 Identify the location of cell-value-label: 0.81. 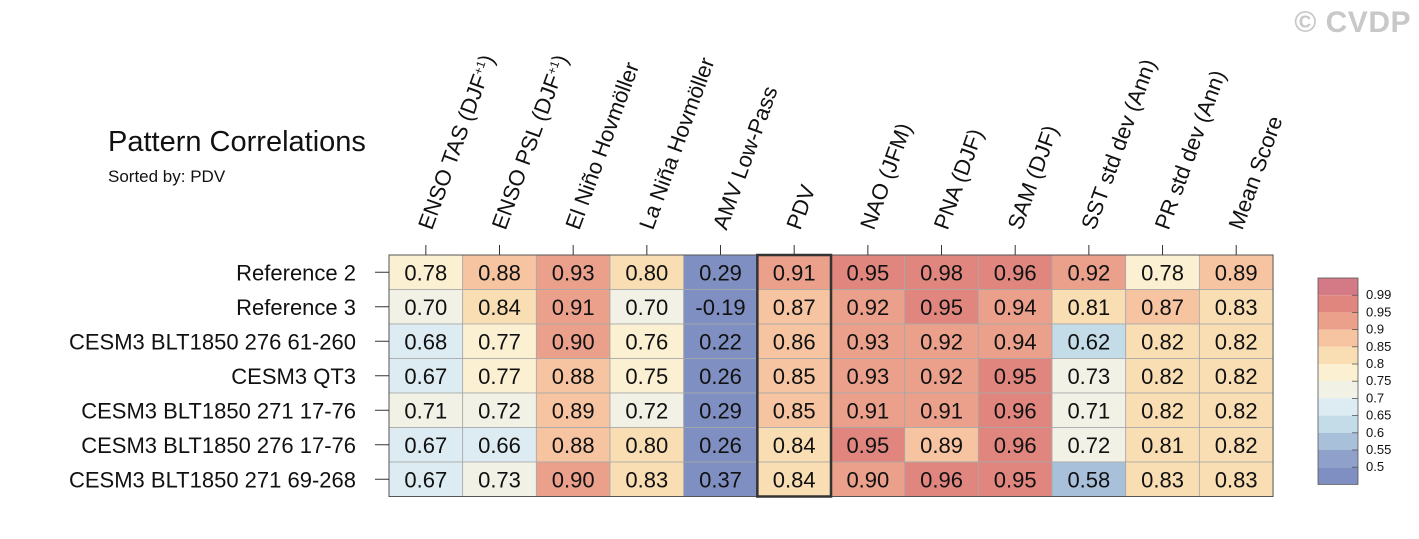
(1162, 445).